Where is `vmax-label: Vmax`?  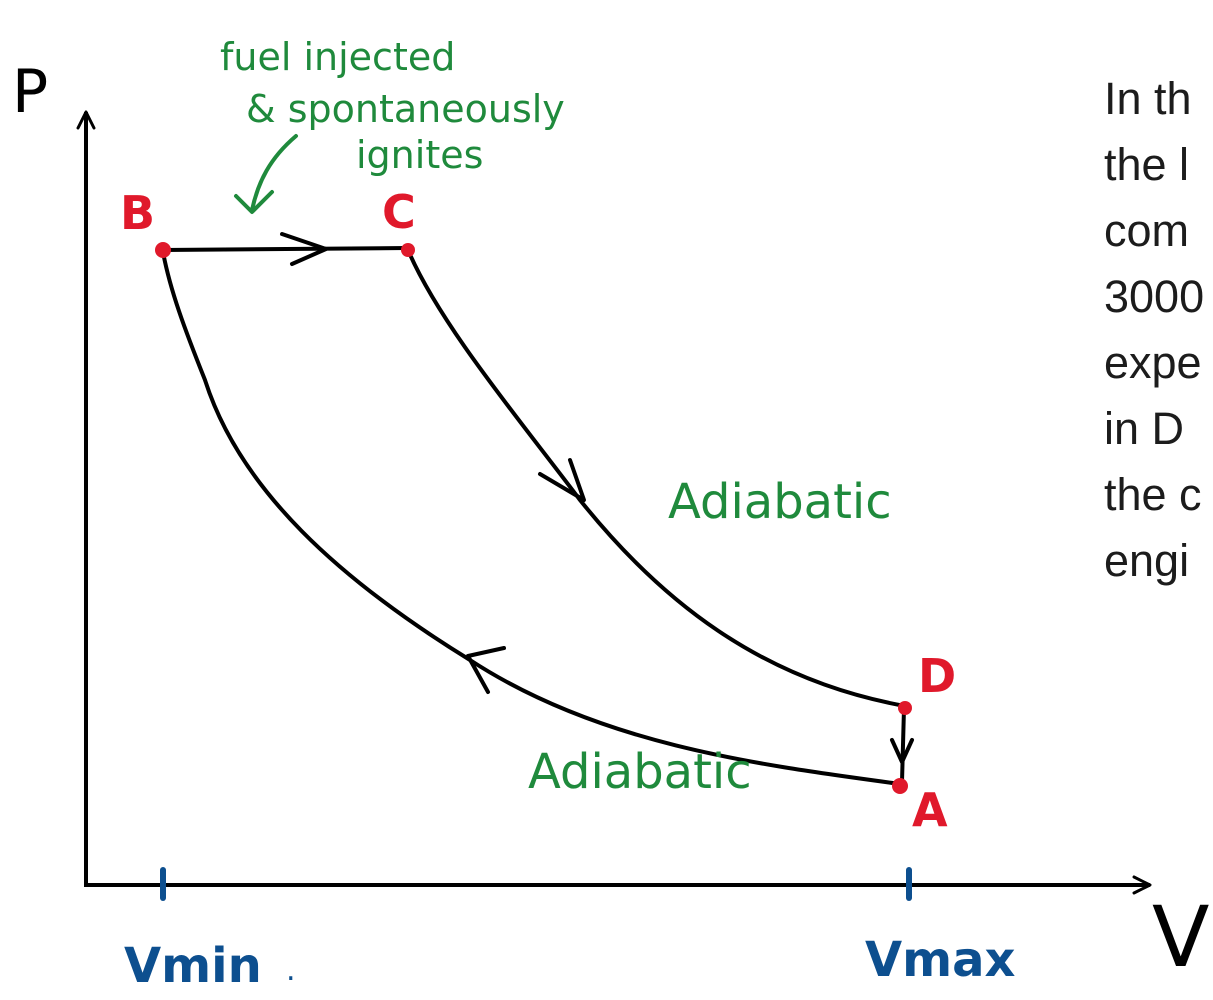 vmax-label: Vmax is located at coordinates (940, 960).